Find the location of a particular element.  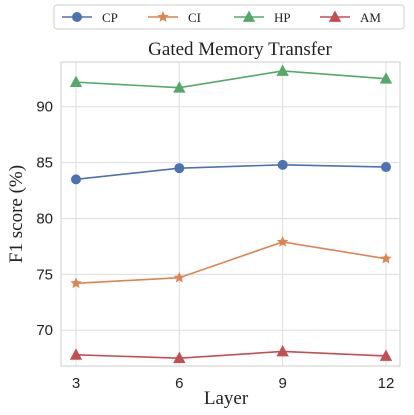

legend-label-cp: CP is located at coordinates (110, 17).